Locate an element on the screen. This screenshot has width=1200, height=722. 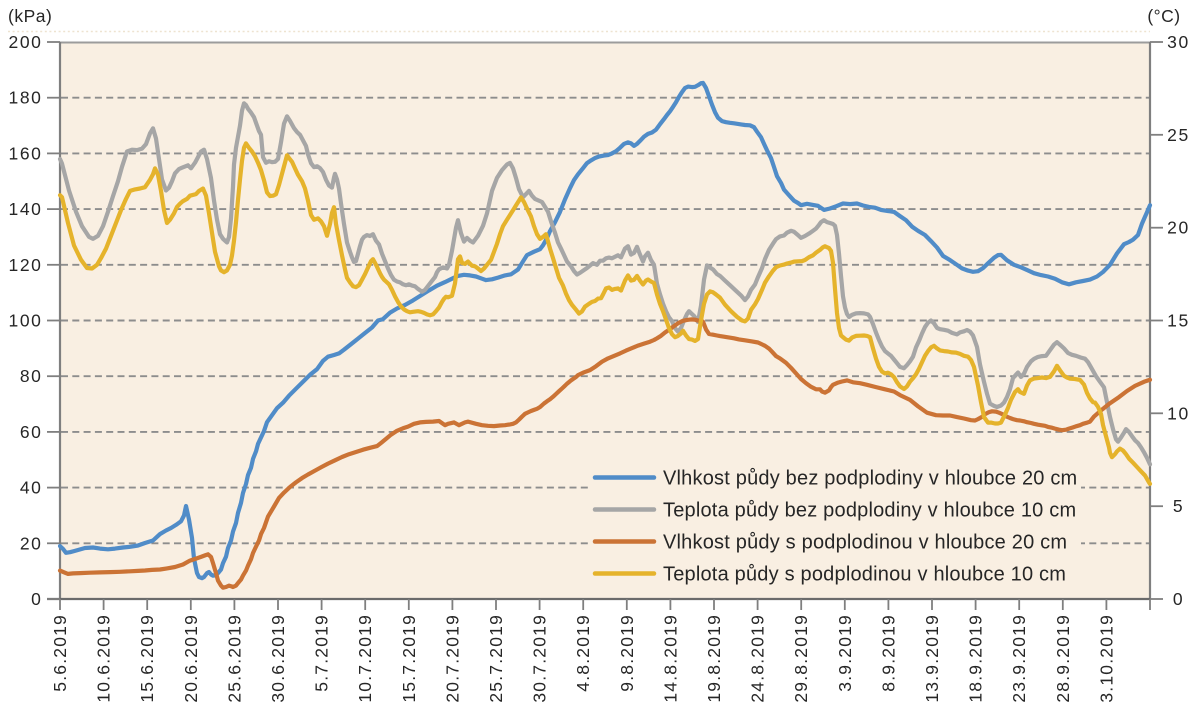
svg-text: 15.7.2019 is located at coordinates (409, 658).